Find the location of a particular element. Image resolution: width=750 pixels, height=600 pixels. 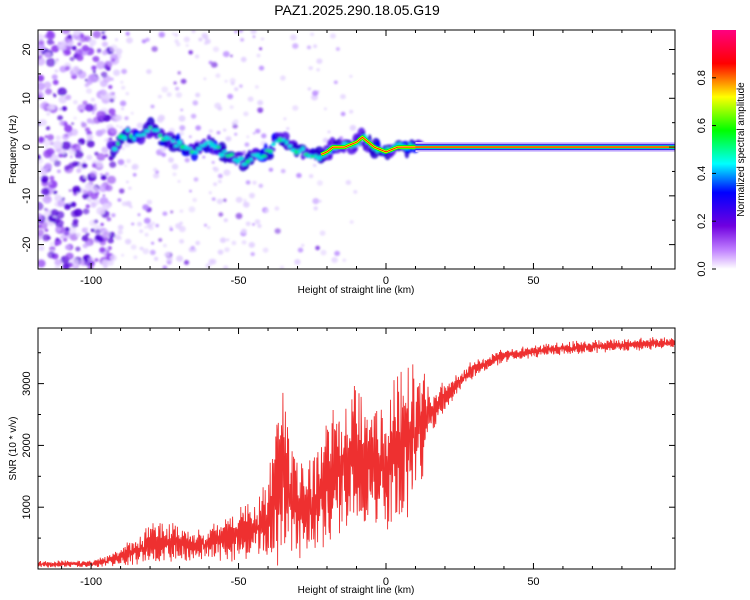

colorbar-tick-label: 0.0 is located at coordinates (702, 268).